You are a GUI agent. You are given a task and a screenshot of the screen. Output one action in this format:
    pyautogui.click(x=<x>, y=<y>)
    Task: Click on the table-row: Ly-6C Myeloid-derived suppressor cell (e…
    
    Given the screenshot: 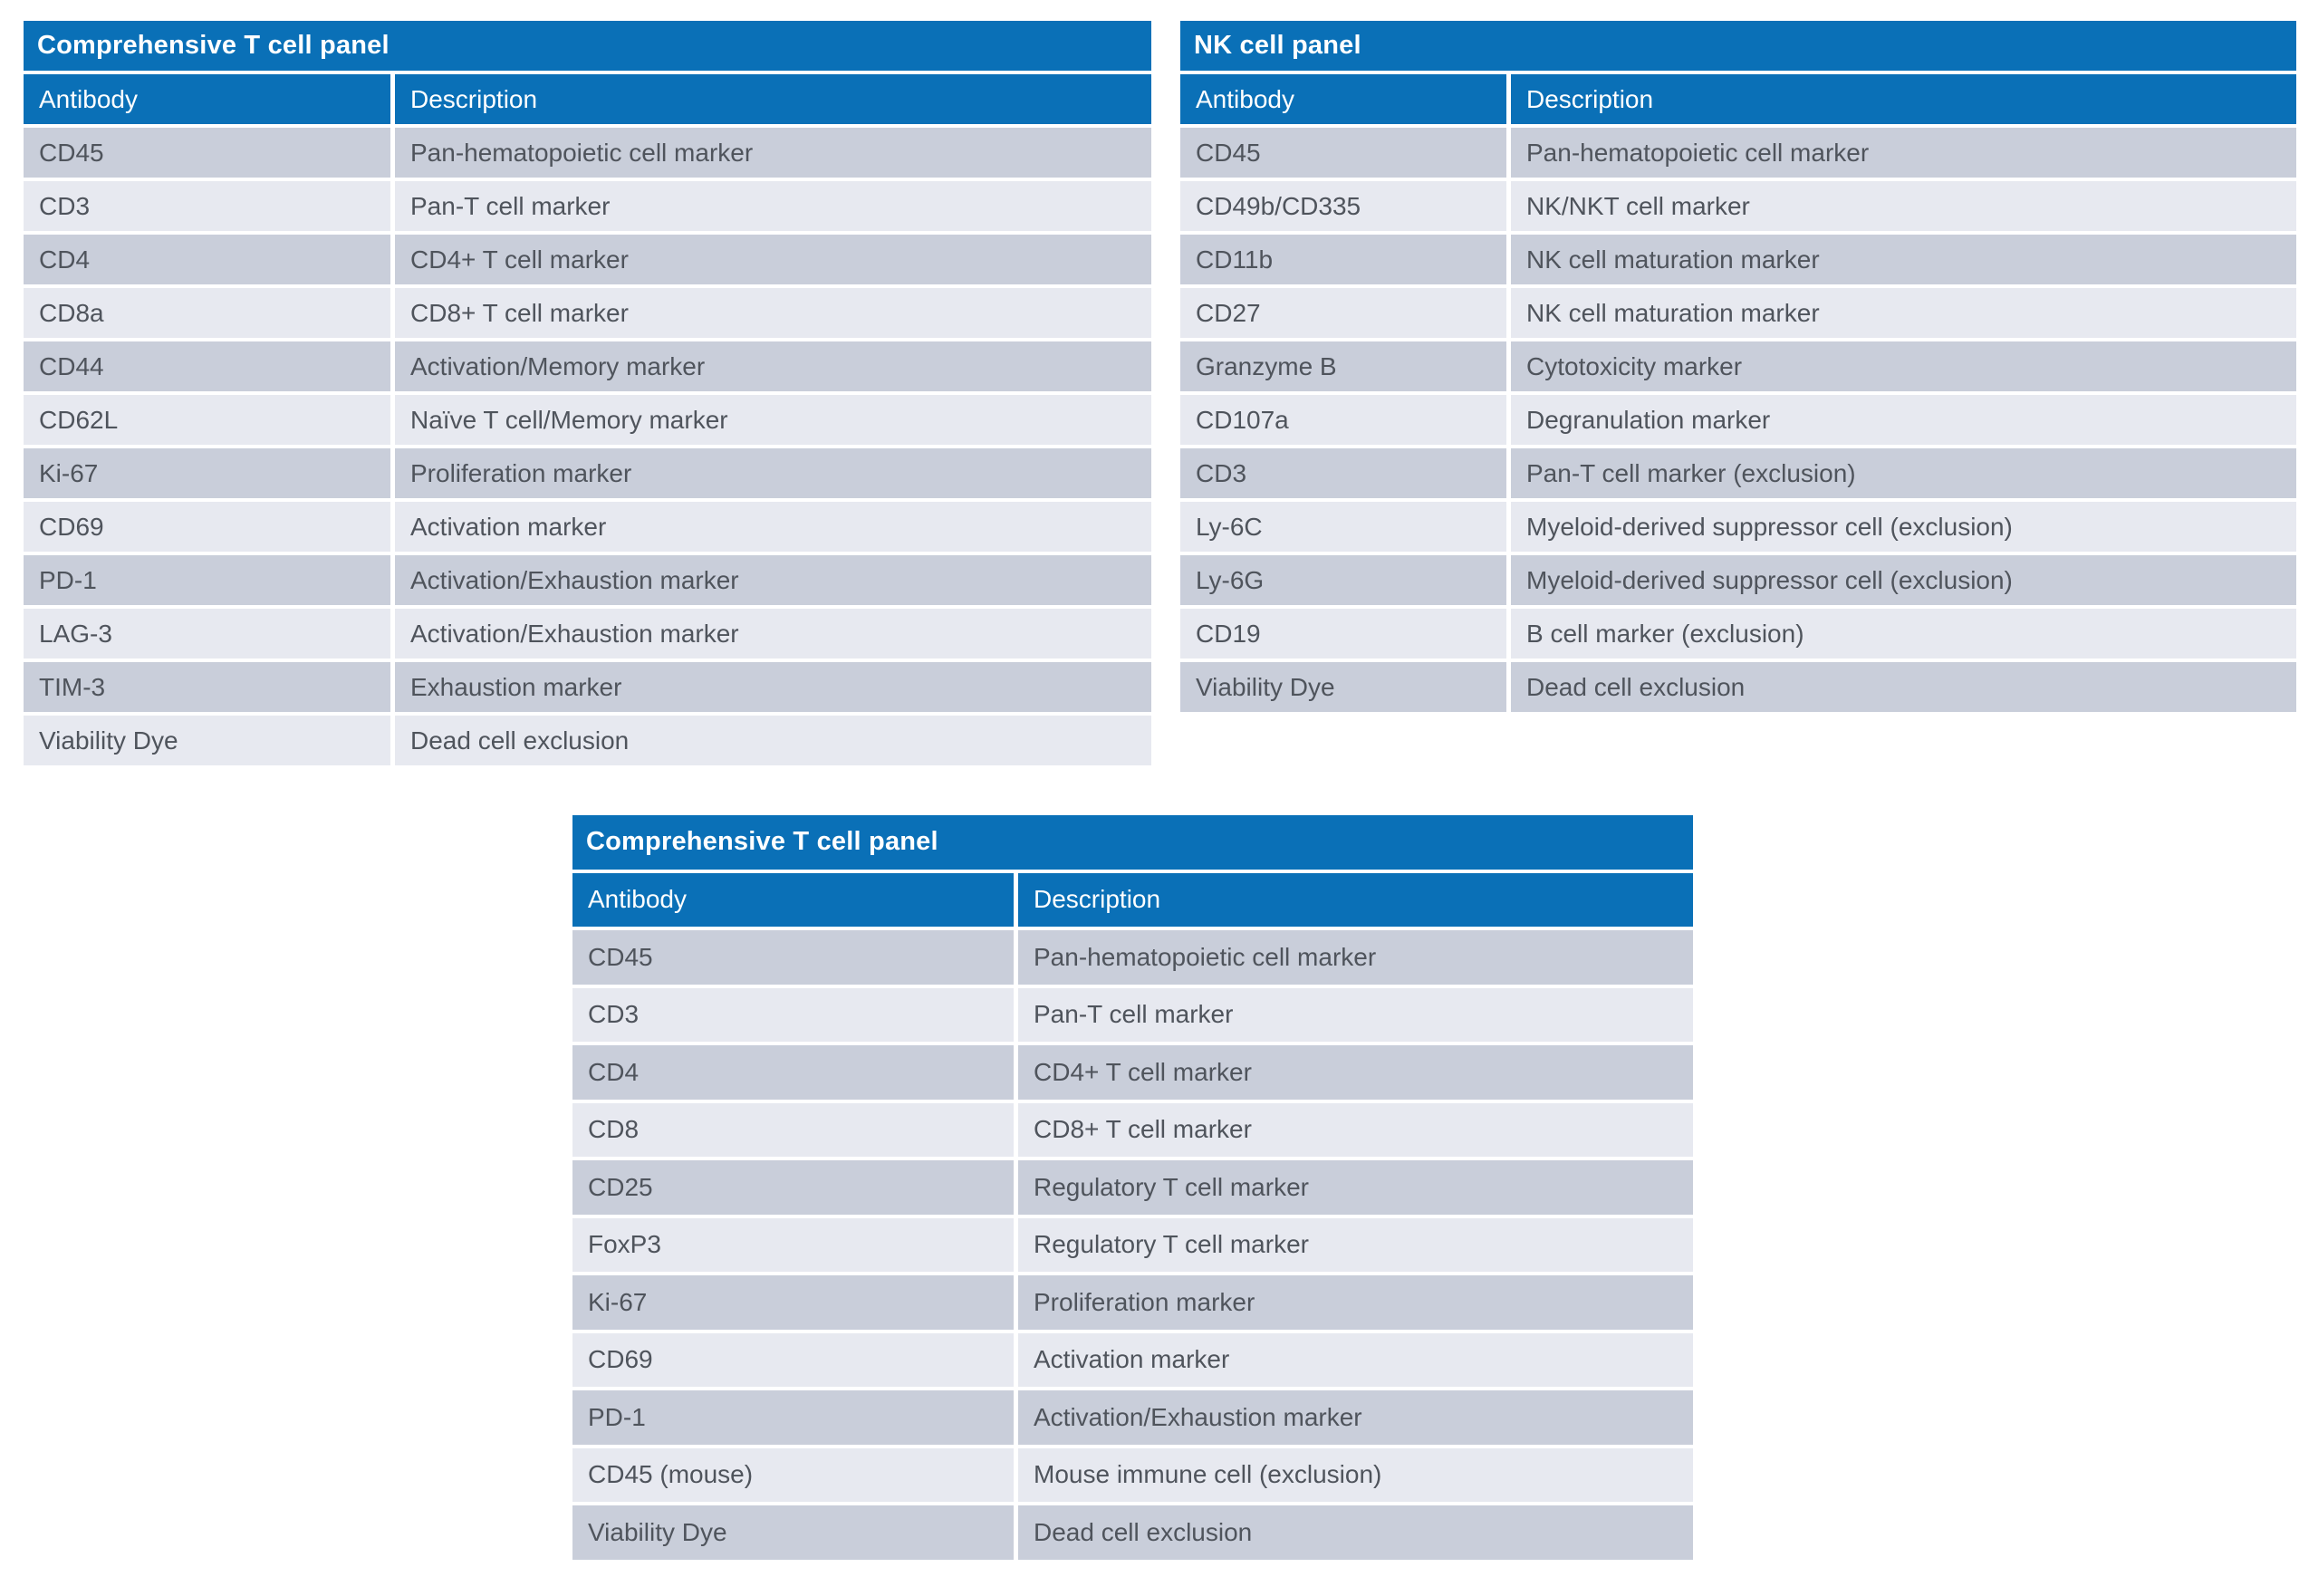 What is the action you would take?
    pyautogui.click(x=1738, y=527)
    